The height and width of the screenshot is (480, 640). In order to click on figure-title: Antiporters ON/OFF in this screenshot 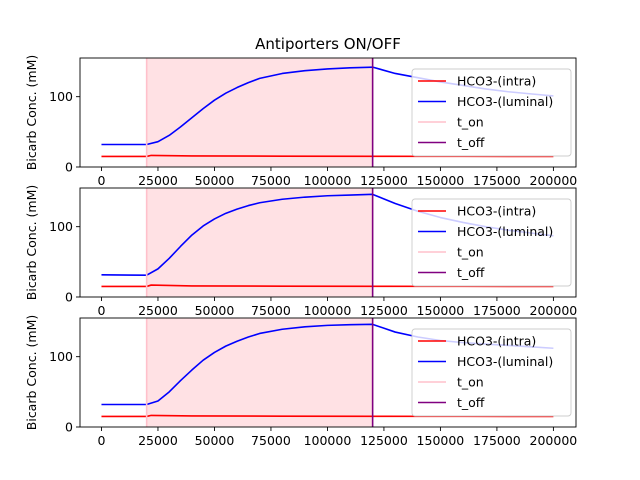, I will do `click(328, 44)`.